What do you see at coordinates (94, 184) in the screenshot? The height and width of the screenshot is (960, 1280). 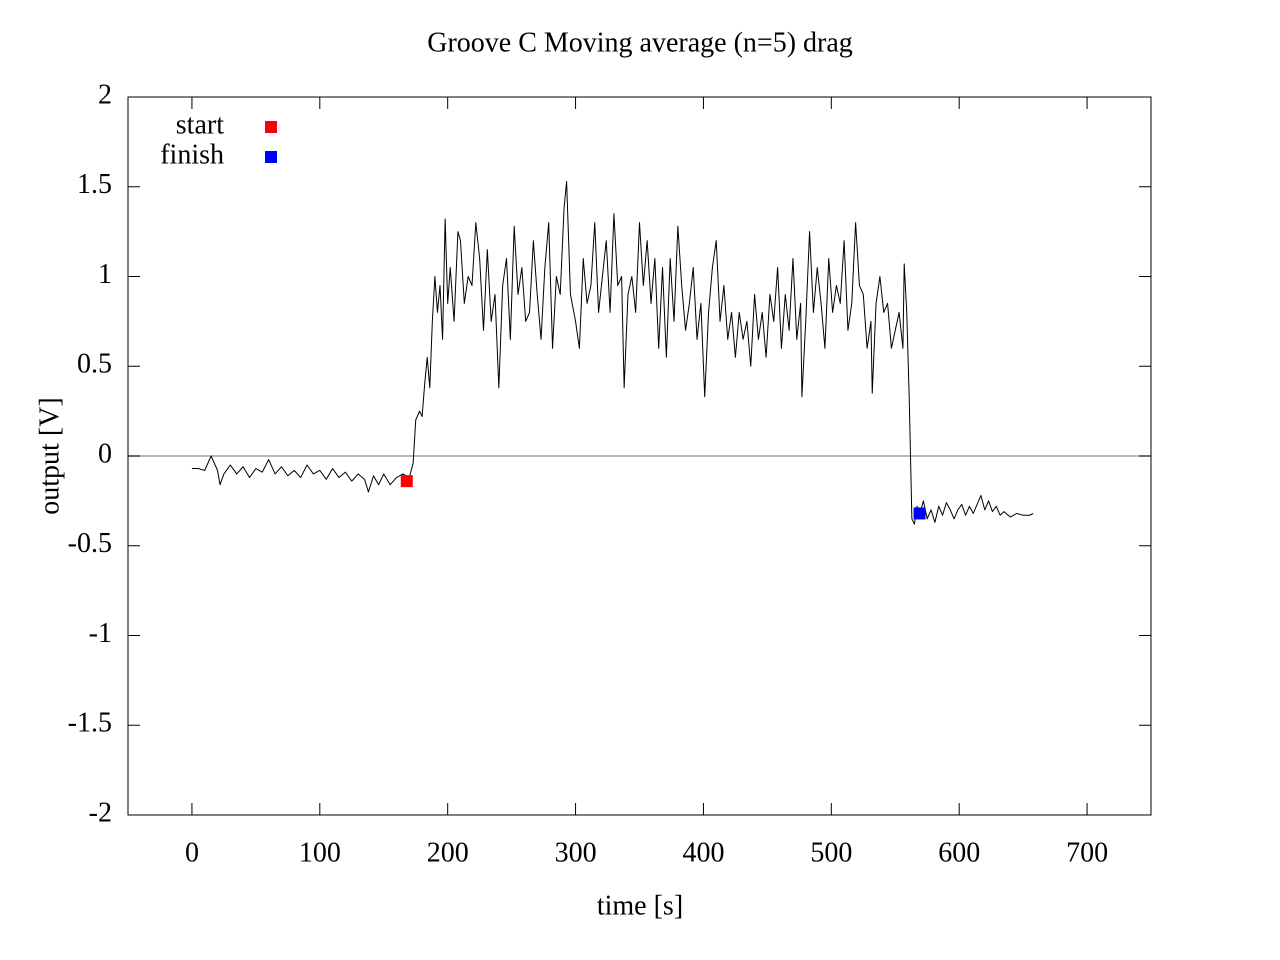 I see `y-tick-label: 1.5` at bounding box center [94, 184].